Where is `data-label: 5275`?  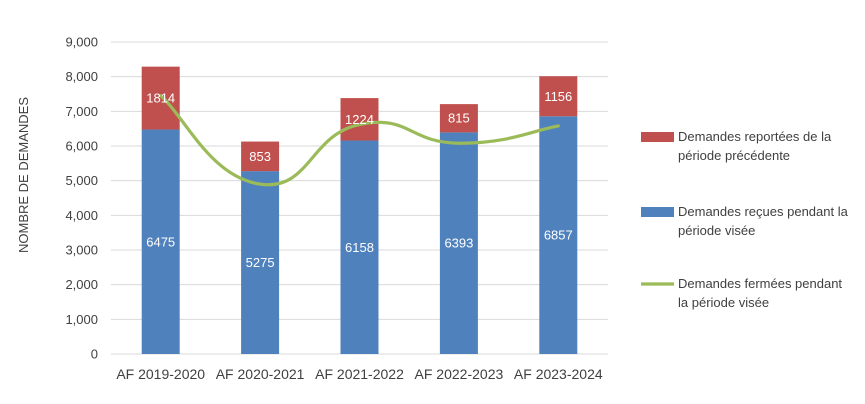 data-label: 5275 is located at coordinates (260, 262).